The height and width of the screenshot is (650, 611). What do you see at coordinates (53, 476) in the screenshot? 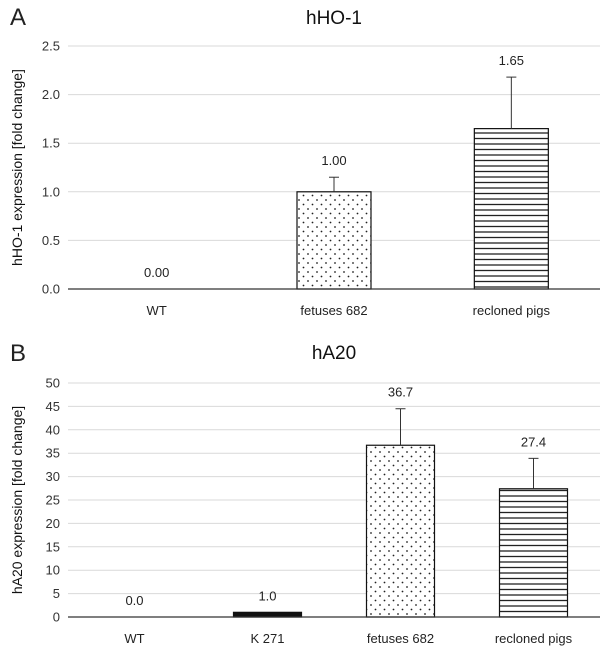
I see `chart2-ytick-label: 30` at bounding box center [53, 476].